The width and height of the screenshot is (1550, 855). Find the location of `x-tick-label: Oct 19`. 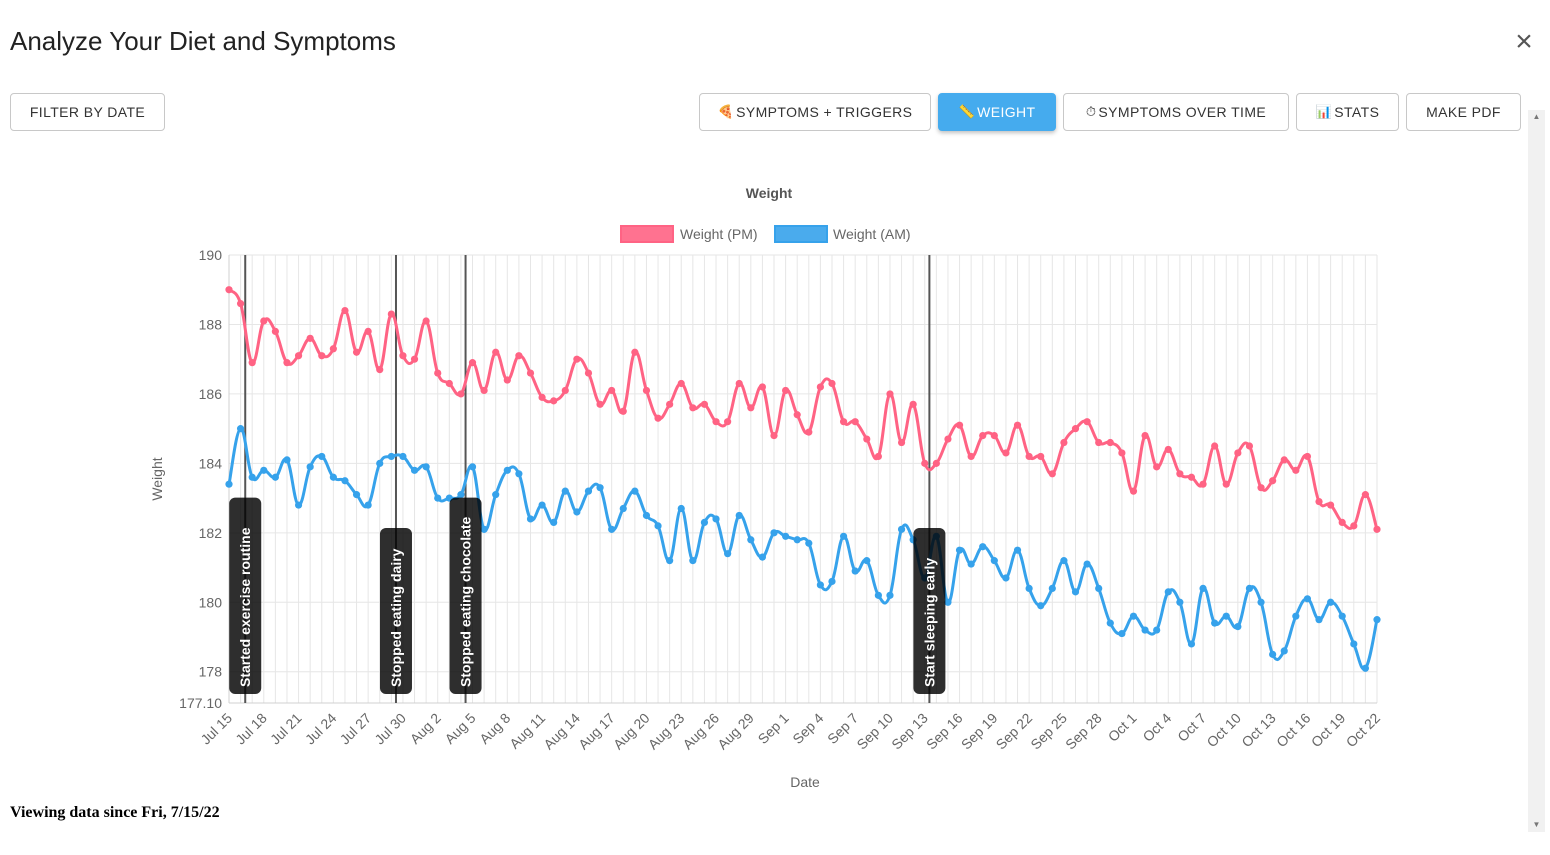

x-tick-label: Oct 19 is located at coordinates (1328, 730).